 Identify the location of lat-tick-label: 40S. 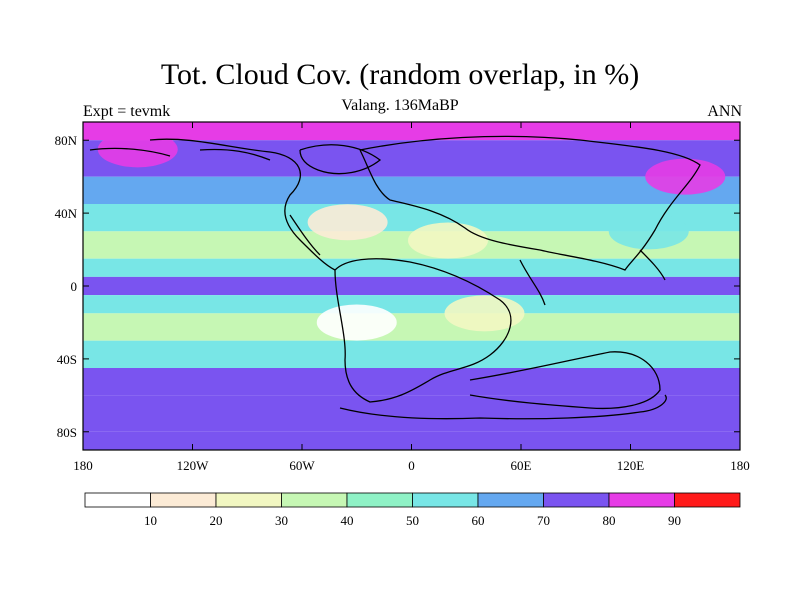
(67, 359).